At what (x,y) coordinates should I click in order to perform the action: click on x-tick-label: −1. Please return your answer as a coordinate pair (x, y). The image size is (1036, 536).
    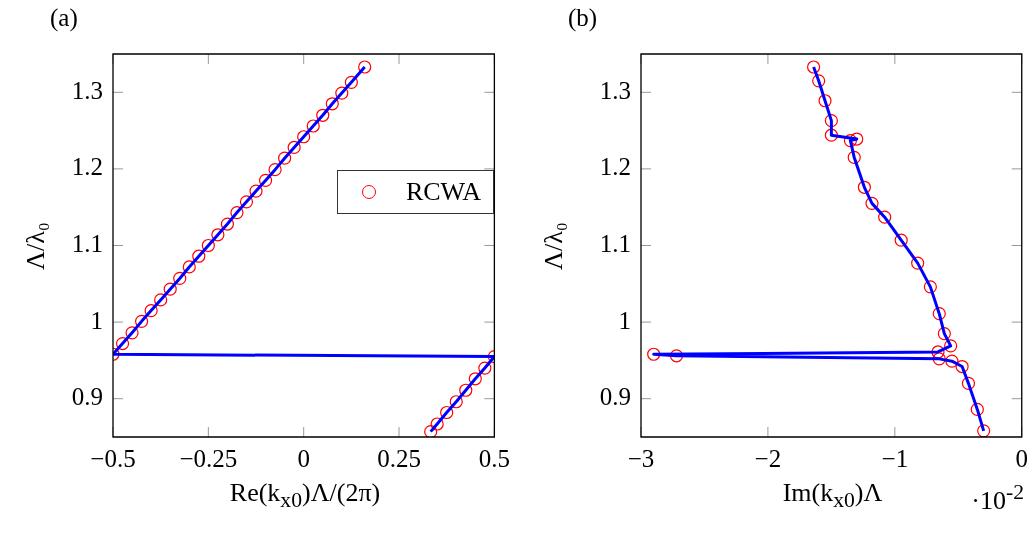
    Looking at the image, I should click on (895, 458).